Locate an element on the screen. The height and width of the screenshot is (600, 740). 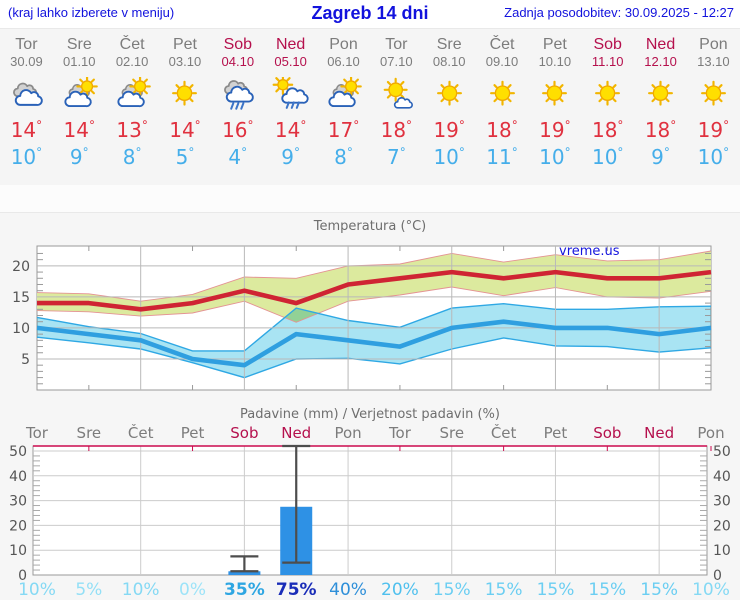
day-date: 30.09 is located at coordinates (26, 61).